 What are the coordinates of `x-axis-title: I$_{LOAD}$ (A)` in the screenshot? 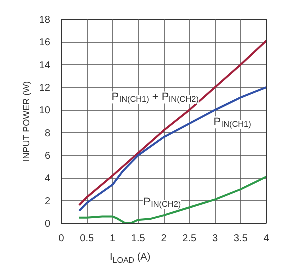 It's located at (130, 258).